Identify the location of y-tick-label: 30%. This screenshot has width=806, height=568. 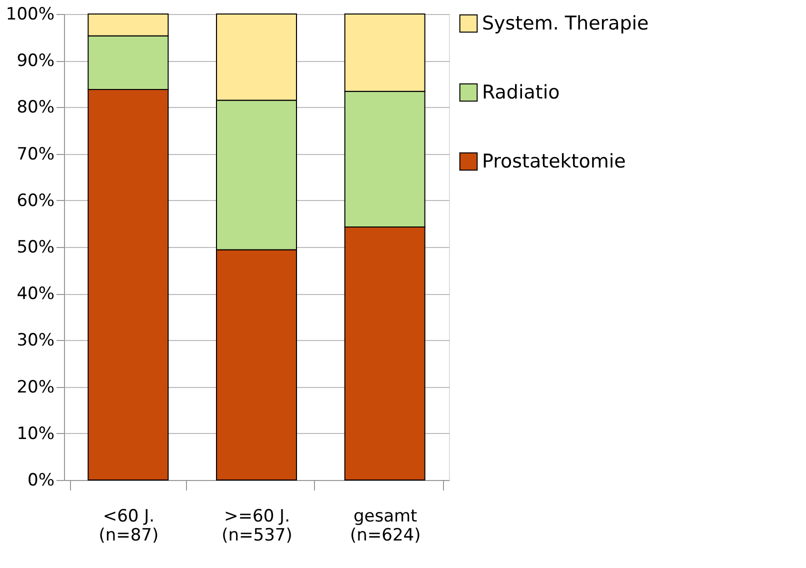
(35, 340).